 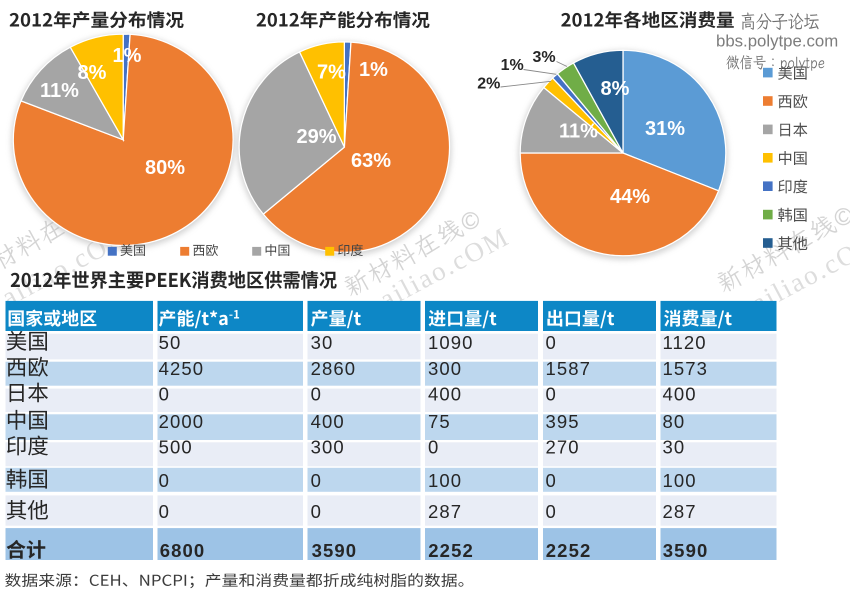 I want to click on svg-text: 80%, so click(x=165, y=168).